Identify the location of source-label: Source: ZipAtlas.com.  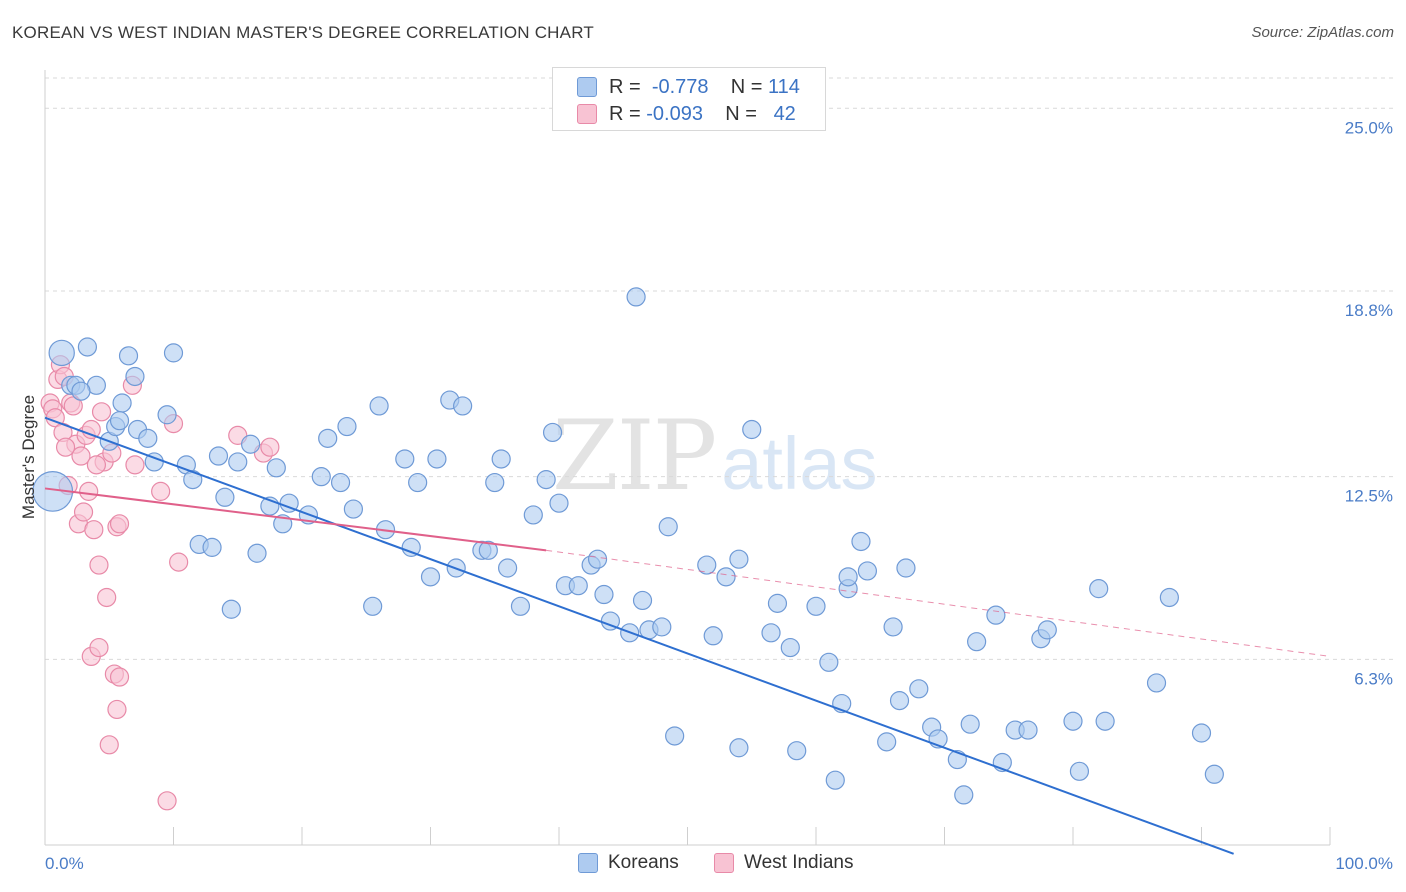
(1322, 32).